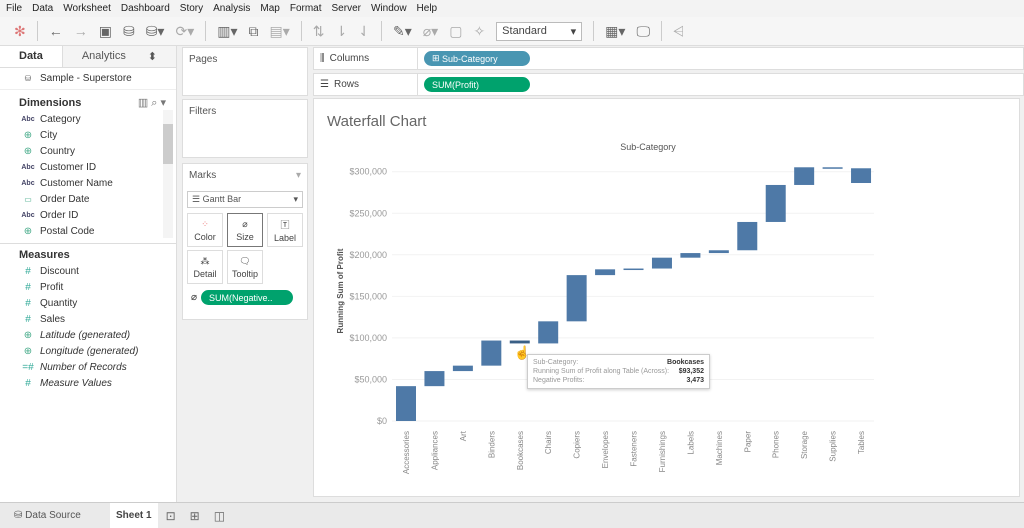  Describe the element at coordinates (430, 30) in the screenshot. I see `group-icon: ⌀▾` at that location.